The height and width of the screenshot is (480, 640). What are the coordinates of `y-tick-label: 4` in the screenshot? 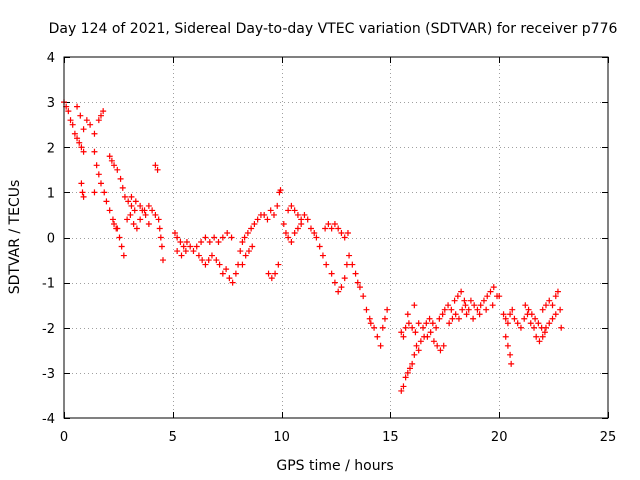 It's located at (51, 58).